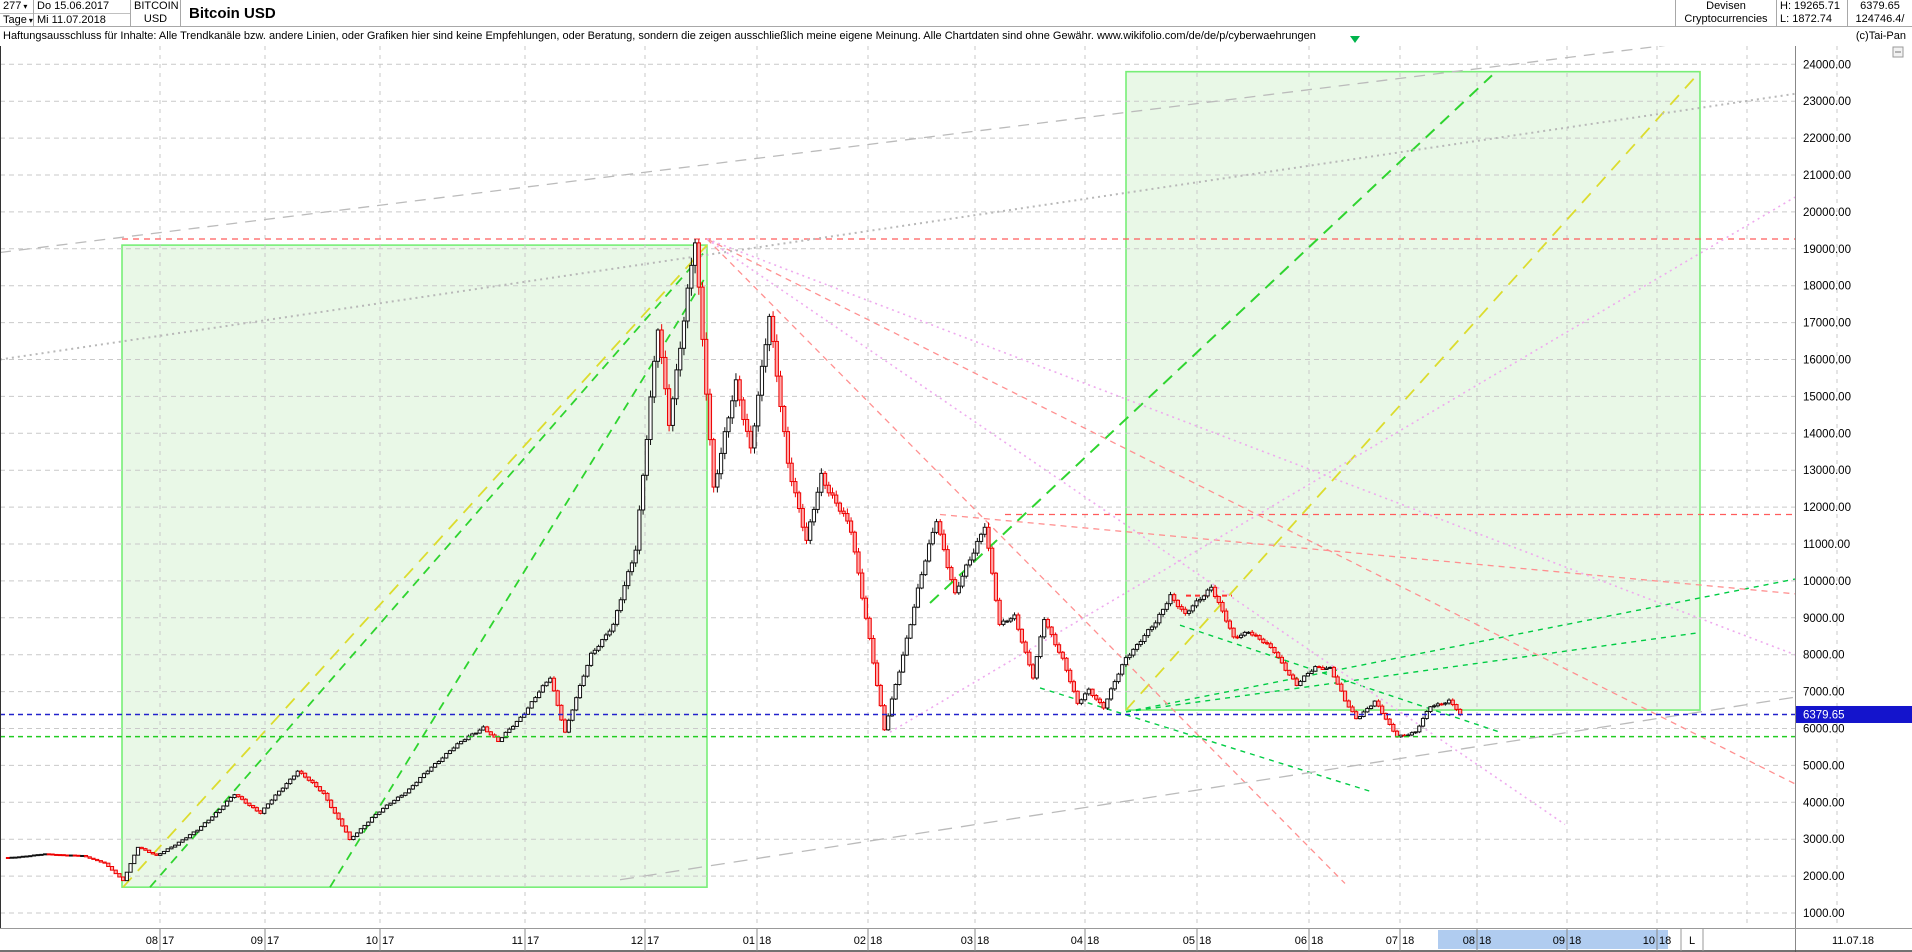 The image size is (1912, 952). I want to click on panel-collapse-icon, so click(1898, 52).